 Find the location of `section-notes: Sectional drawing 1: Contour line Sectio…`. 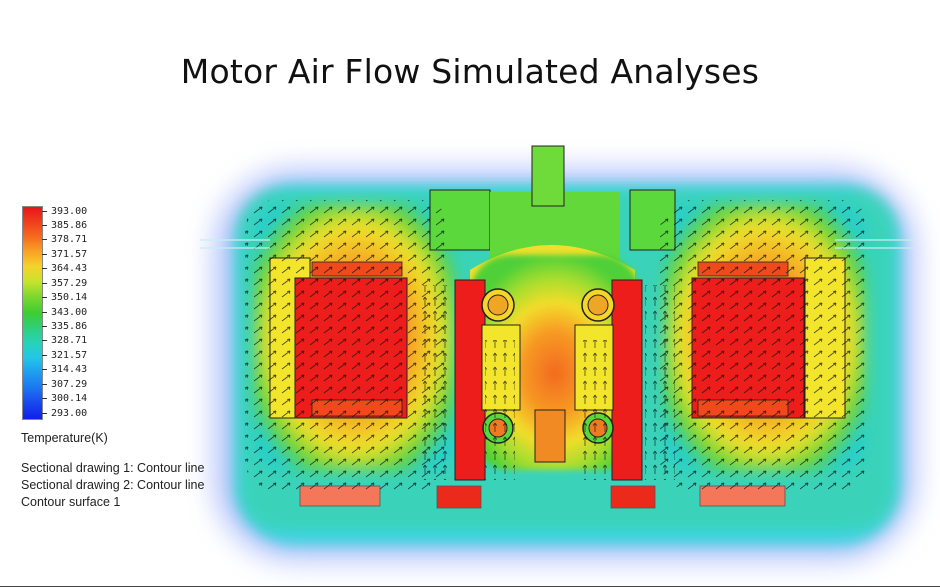

section-notes: Sectional drawing 1: Contour line Sectio… is located at coordinates (112, 485).